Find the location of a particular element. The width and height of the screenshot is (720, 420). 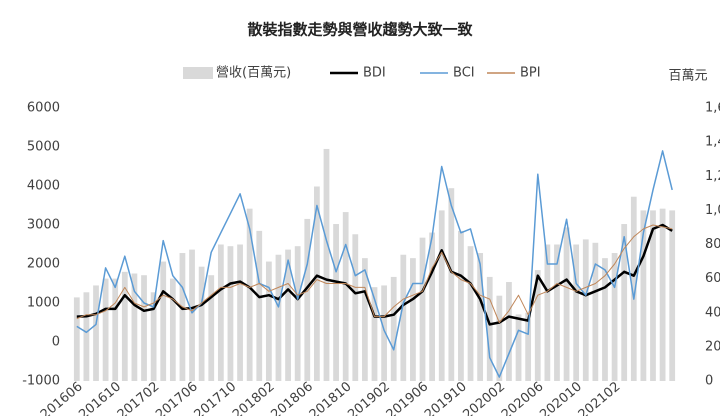

legend-label: 營收(百萬元) is located at coordinates (253, 73).